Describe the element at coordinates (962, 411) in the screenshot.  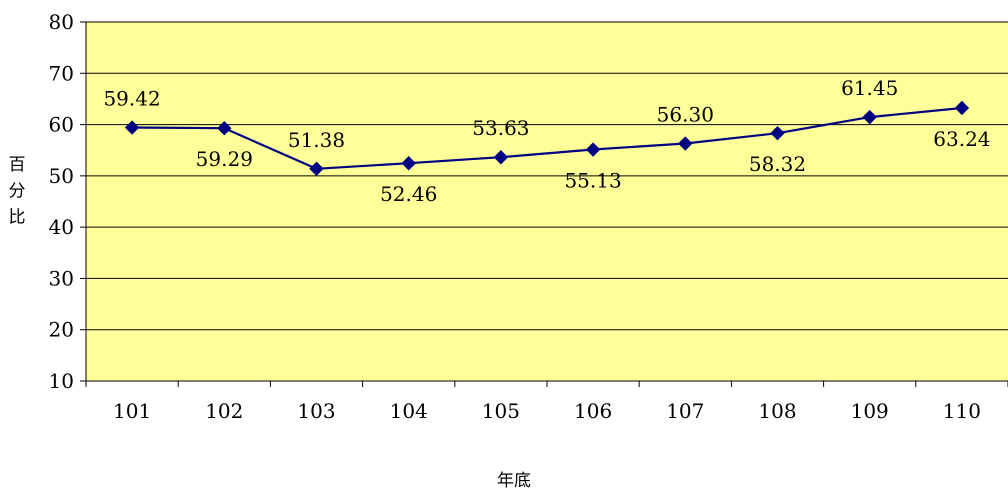
I see `x-tick-label: 110` at that location.